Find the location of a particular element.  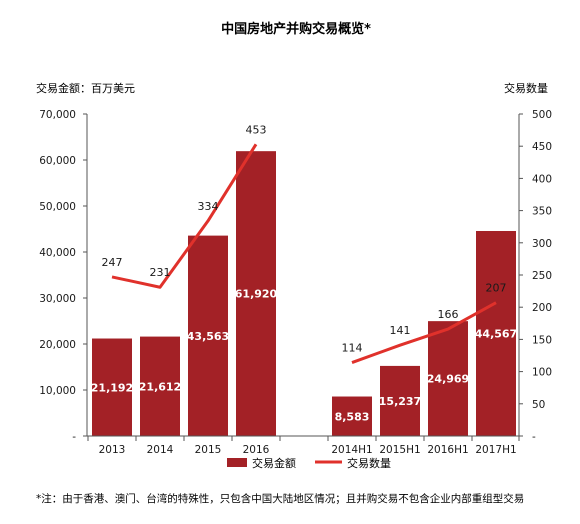

right-tick-label: 500 is located at coordinates (542, 115).